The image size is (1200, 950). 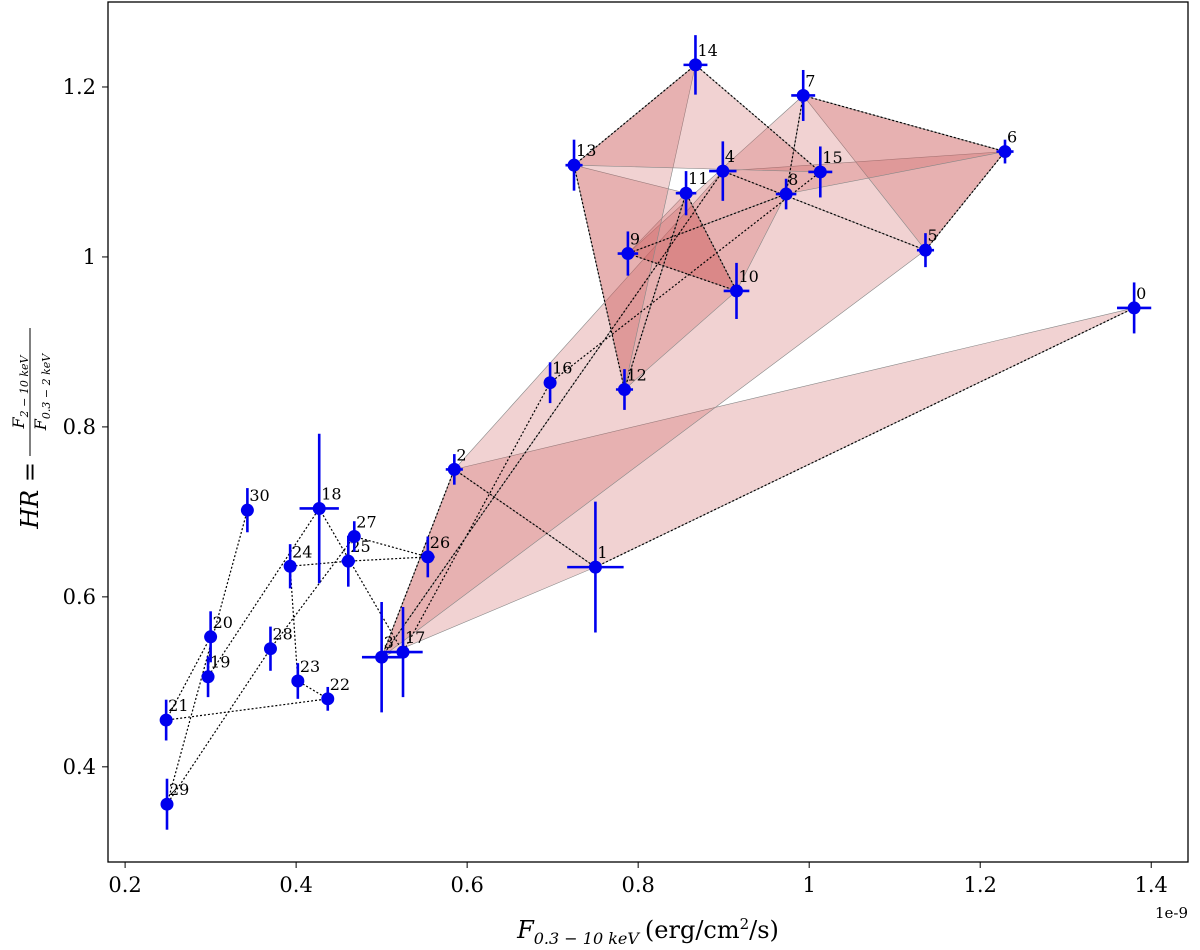 What do you see at coordinates (79, 597) in the screenshot?
I see `y-tick-label: 0.6` at bounding box center [79, 597].